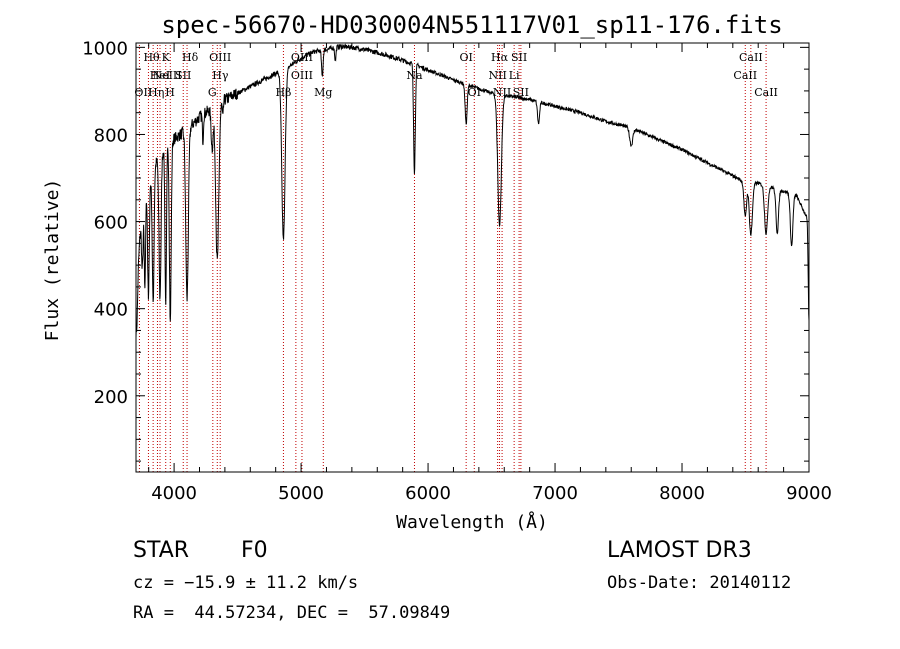 The width and height of the screenshot is (900, 649). I want to click on y-tick-label: 400, so click(111, 310).